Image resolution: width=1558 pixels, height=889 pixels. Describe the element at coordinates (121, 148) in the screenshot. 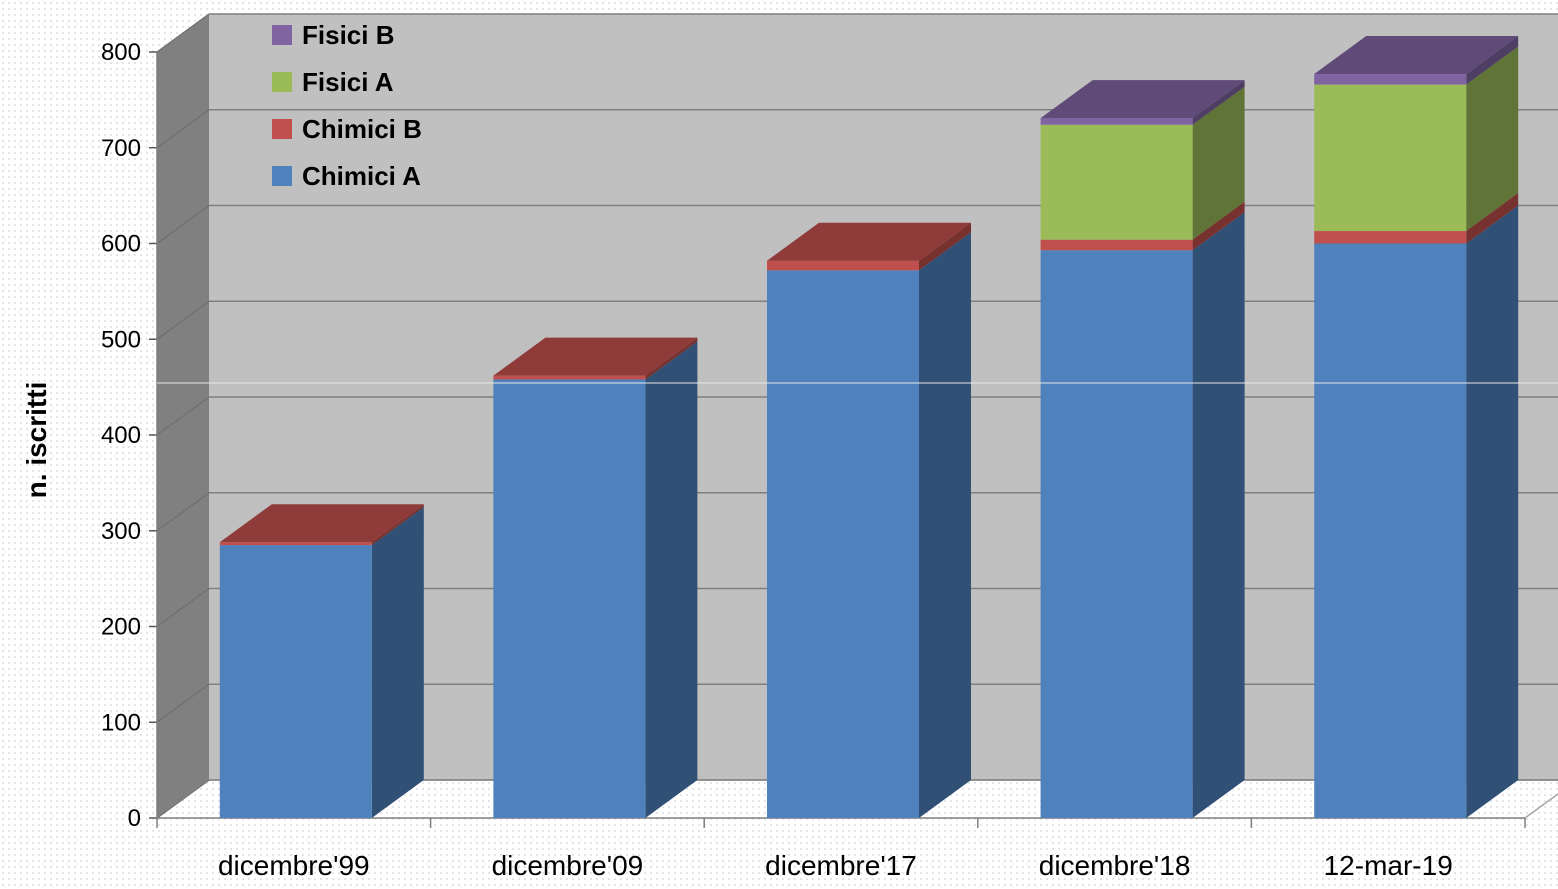

I see `y-tick-label: 700` at that location.